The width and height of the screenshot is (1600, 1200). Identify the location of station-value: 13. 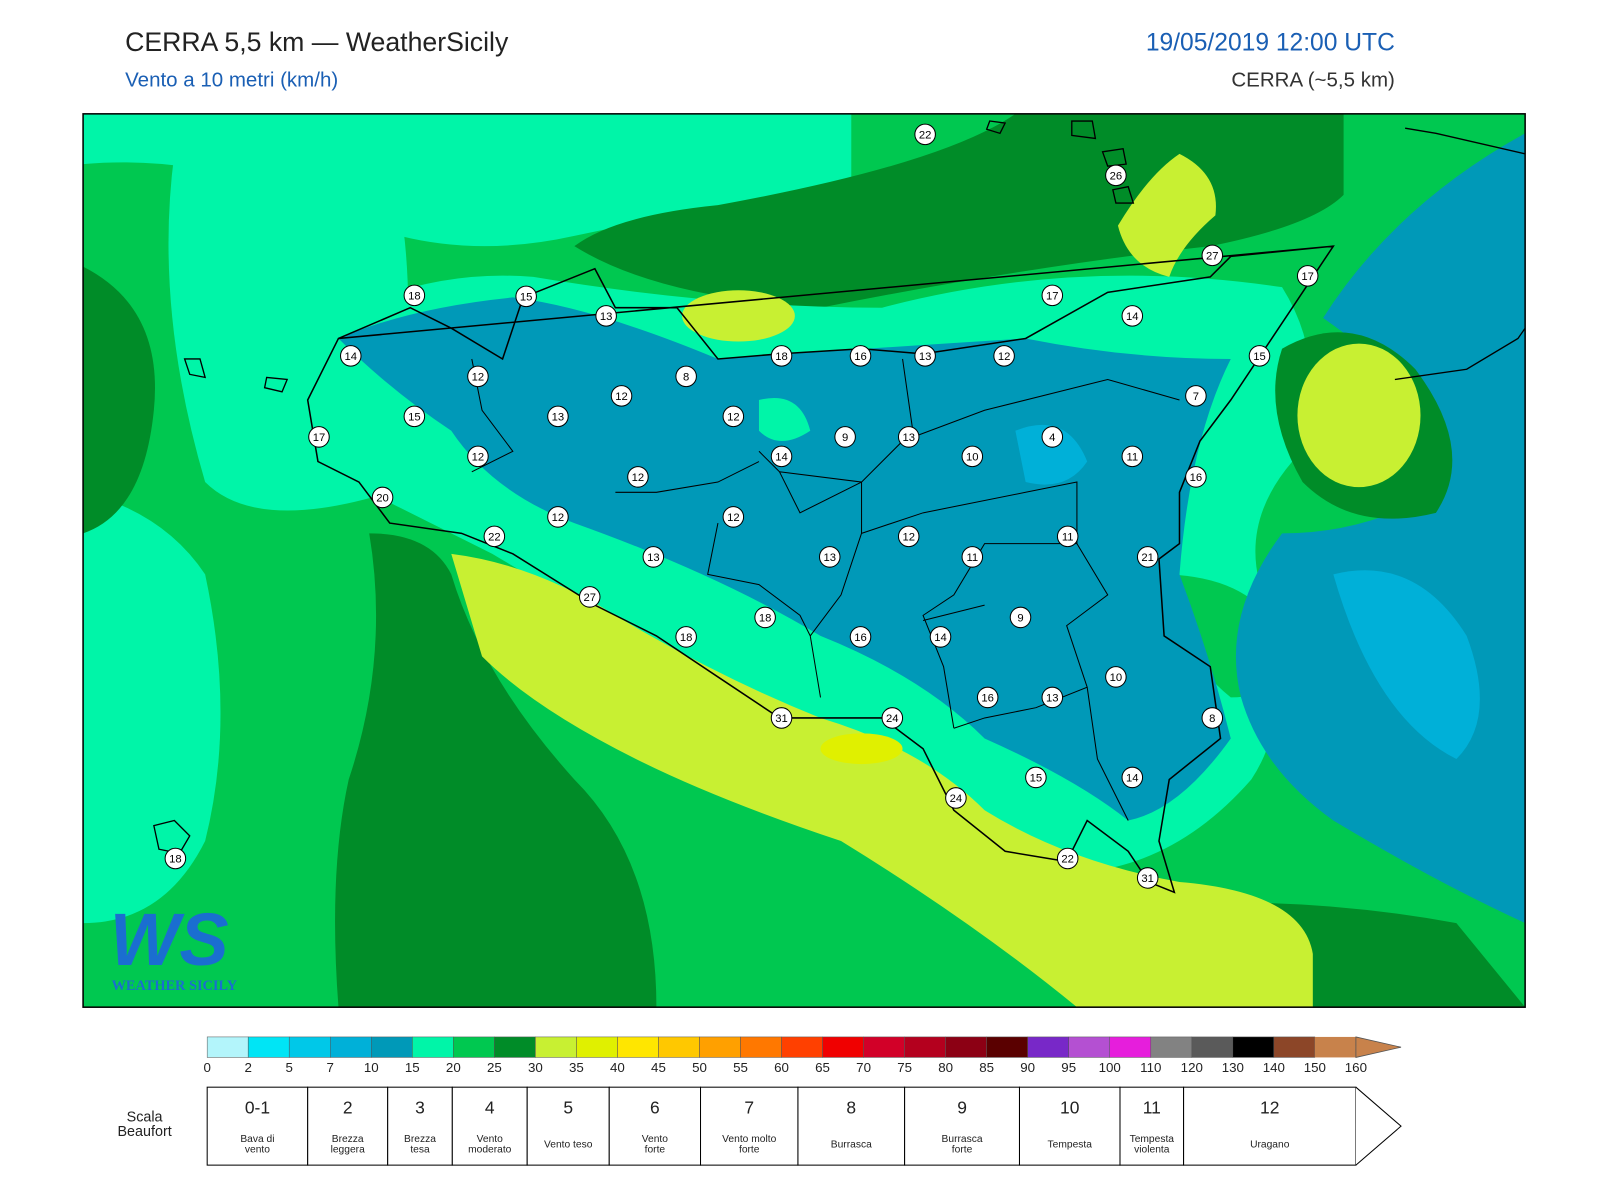
(925, 357).